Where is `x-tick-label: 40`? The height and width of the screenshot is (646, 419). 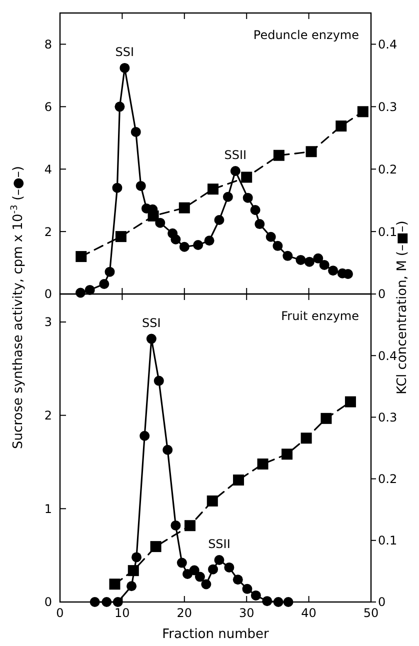 x-tick-label: 40 is located at coordinates (308, 613).